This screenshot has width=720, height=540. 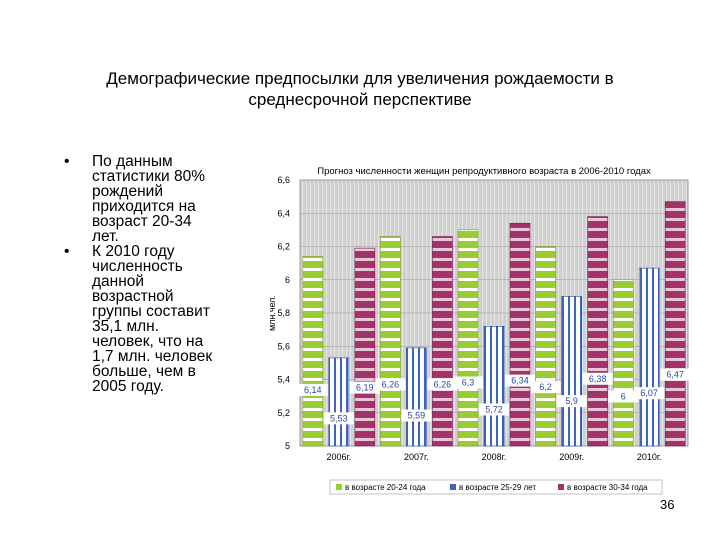 I want to click on data-label: 6, so click(x=623, y=396).